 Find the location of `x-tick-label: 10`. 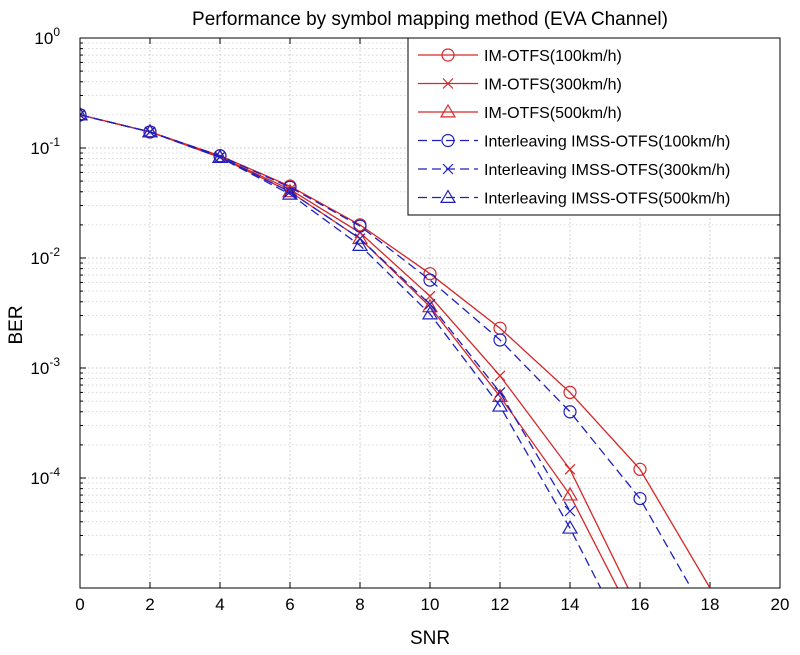

x-tick-label: 10 is located at coordinates (430, 604).